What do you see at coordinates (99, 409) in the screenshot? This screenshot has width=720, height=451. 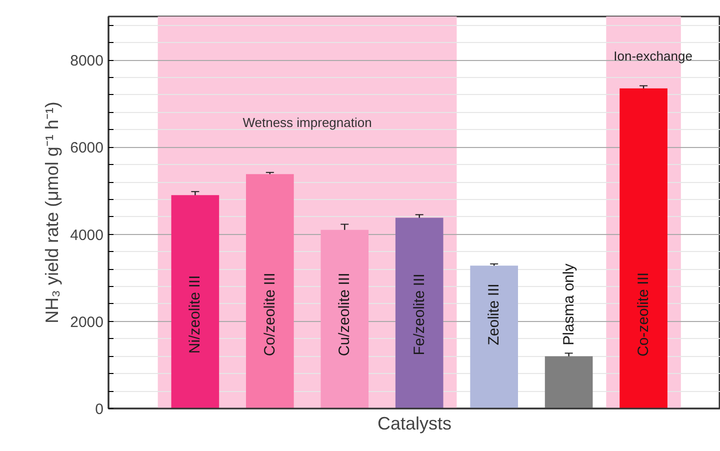 I see `y-tick-label: 0` at bounding box center [99, 409].